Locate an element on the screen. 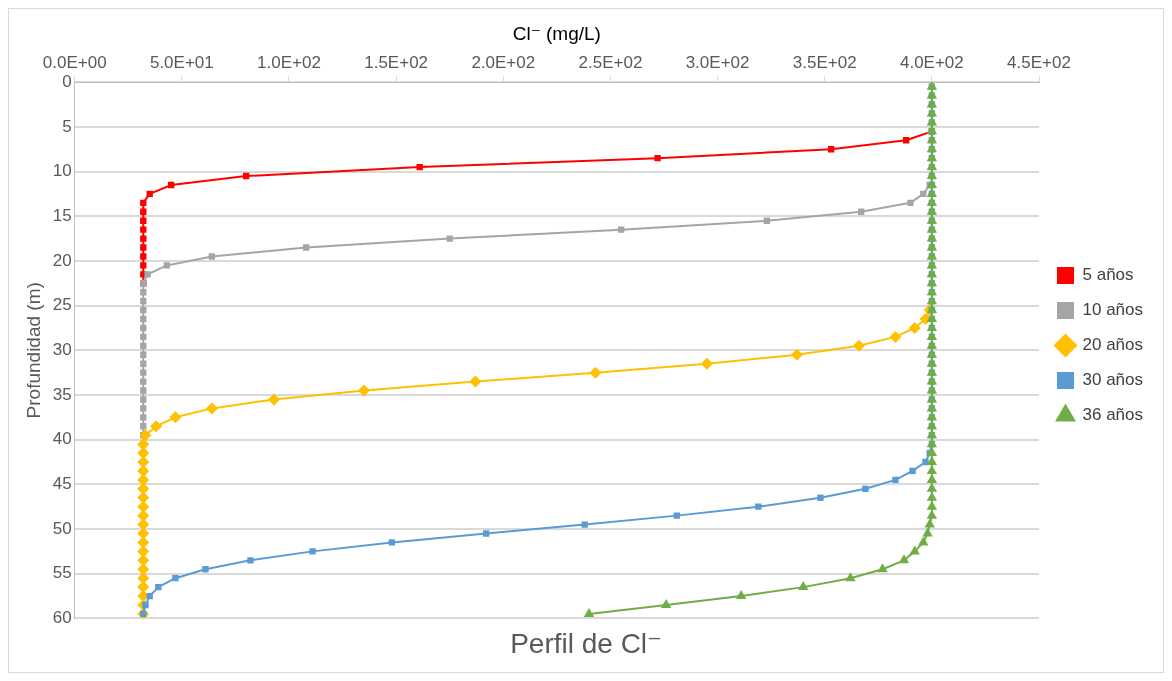 This screenshot has height=681, width=1172. x-tick-label: 1.0E+02 is located at coordinates (289, 62).